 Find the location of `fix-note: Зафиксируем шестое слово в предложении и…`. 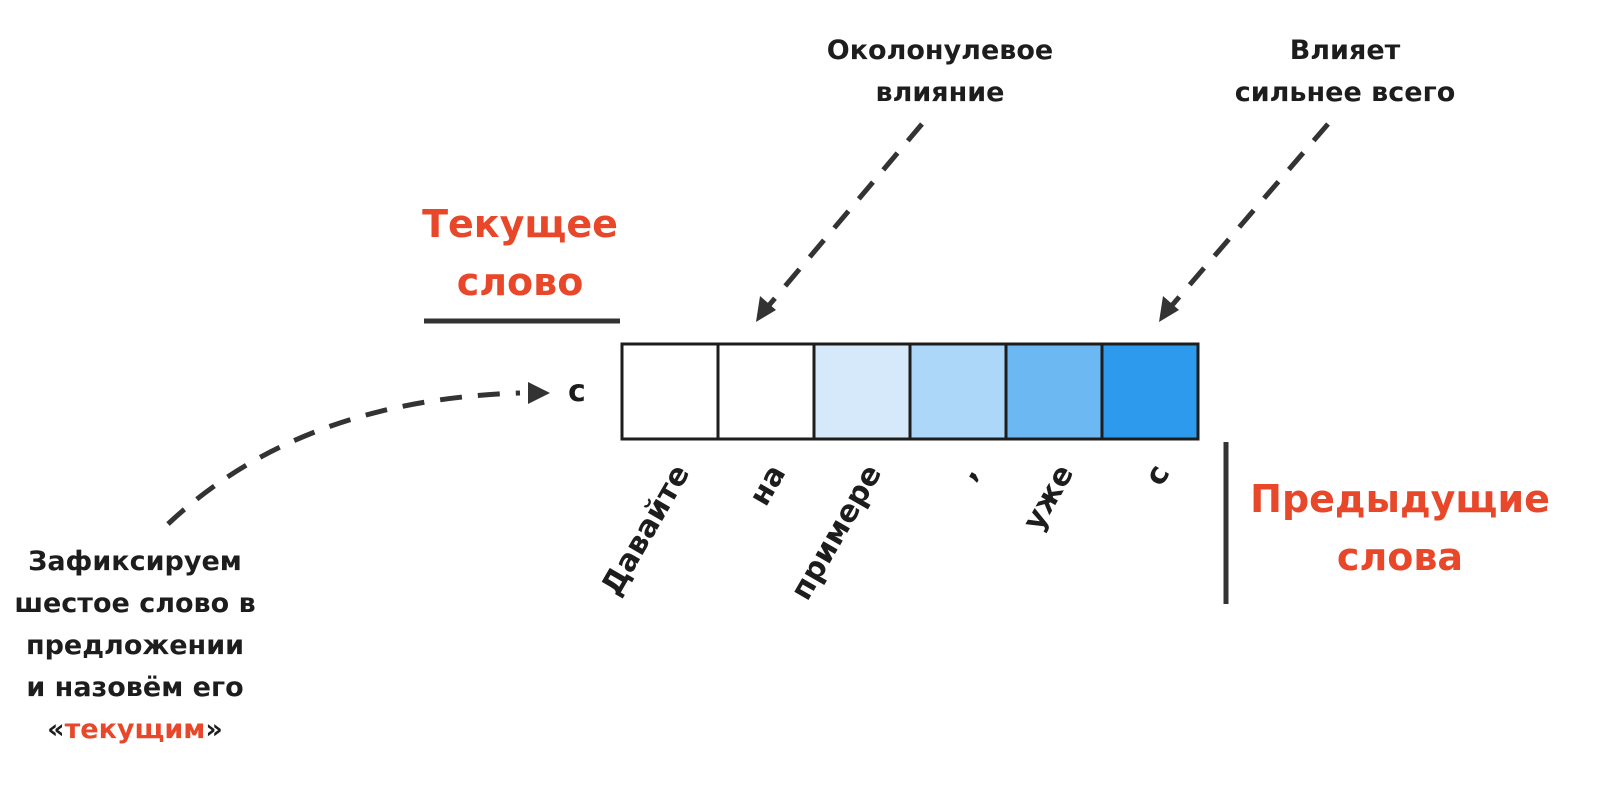

fix-note: Зафиксируем шестое слово в предложении и… is located at coordinates (135, 646).